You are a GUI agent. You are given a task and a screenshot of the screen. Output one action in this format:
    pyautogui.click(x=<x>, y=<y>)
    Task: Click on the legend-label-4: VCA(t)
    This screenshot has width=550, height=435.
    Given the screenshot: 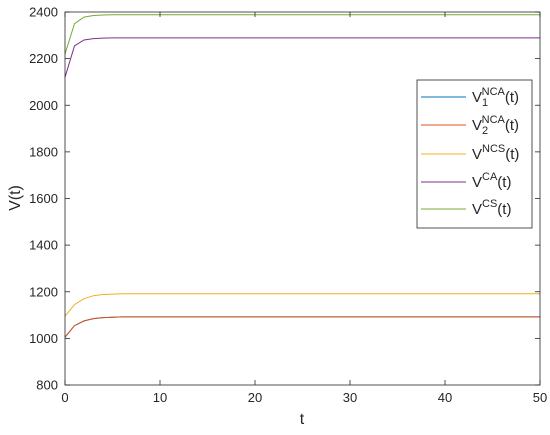 What is the action you would take?
    pyautogui.click(x=491, y=181)
    